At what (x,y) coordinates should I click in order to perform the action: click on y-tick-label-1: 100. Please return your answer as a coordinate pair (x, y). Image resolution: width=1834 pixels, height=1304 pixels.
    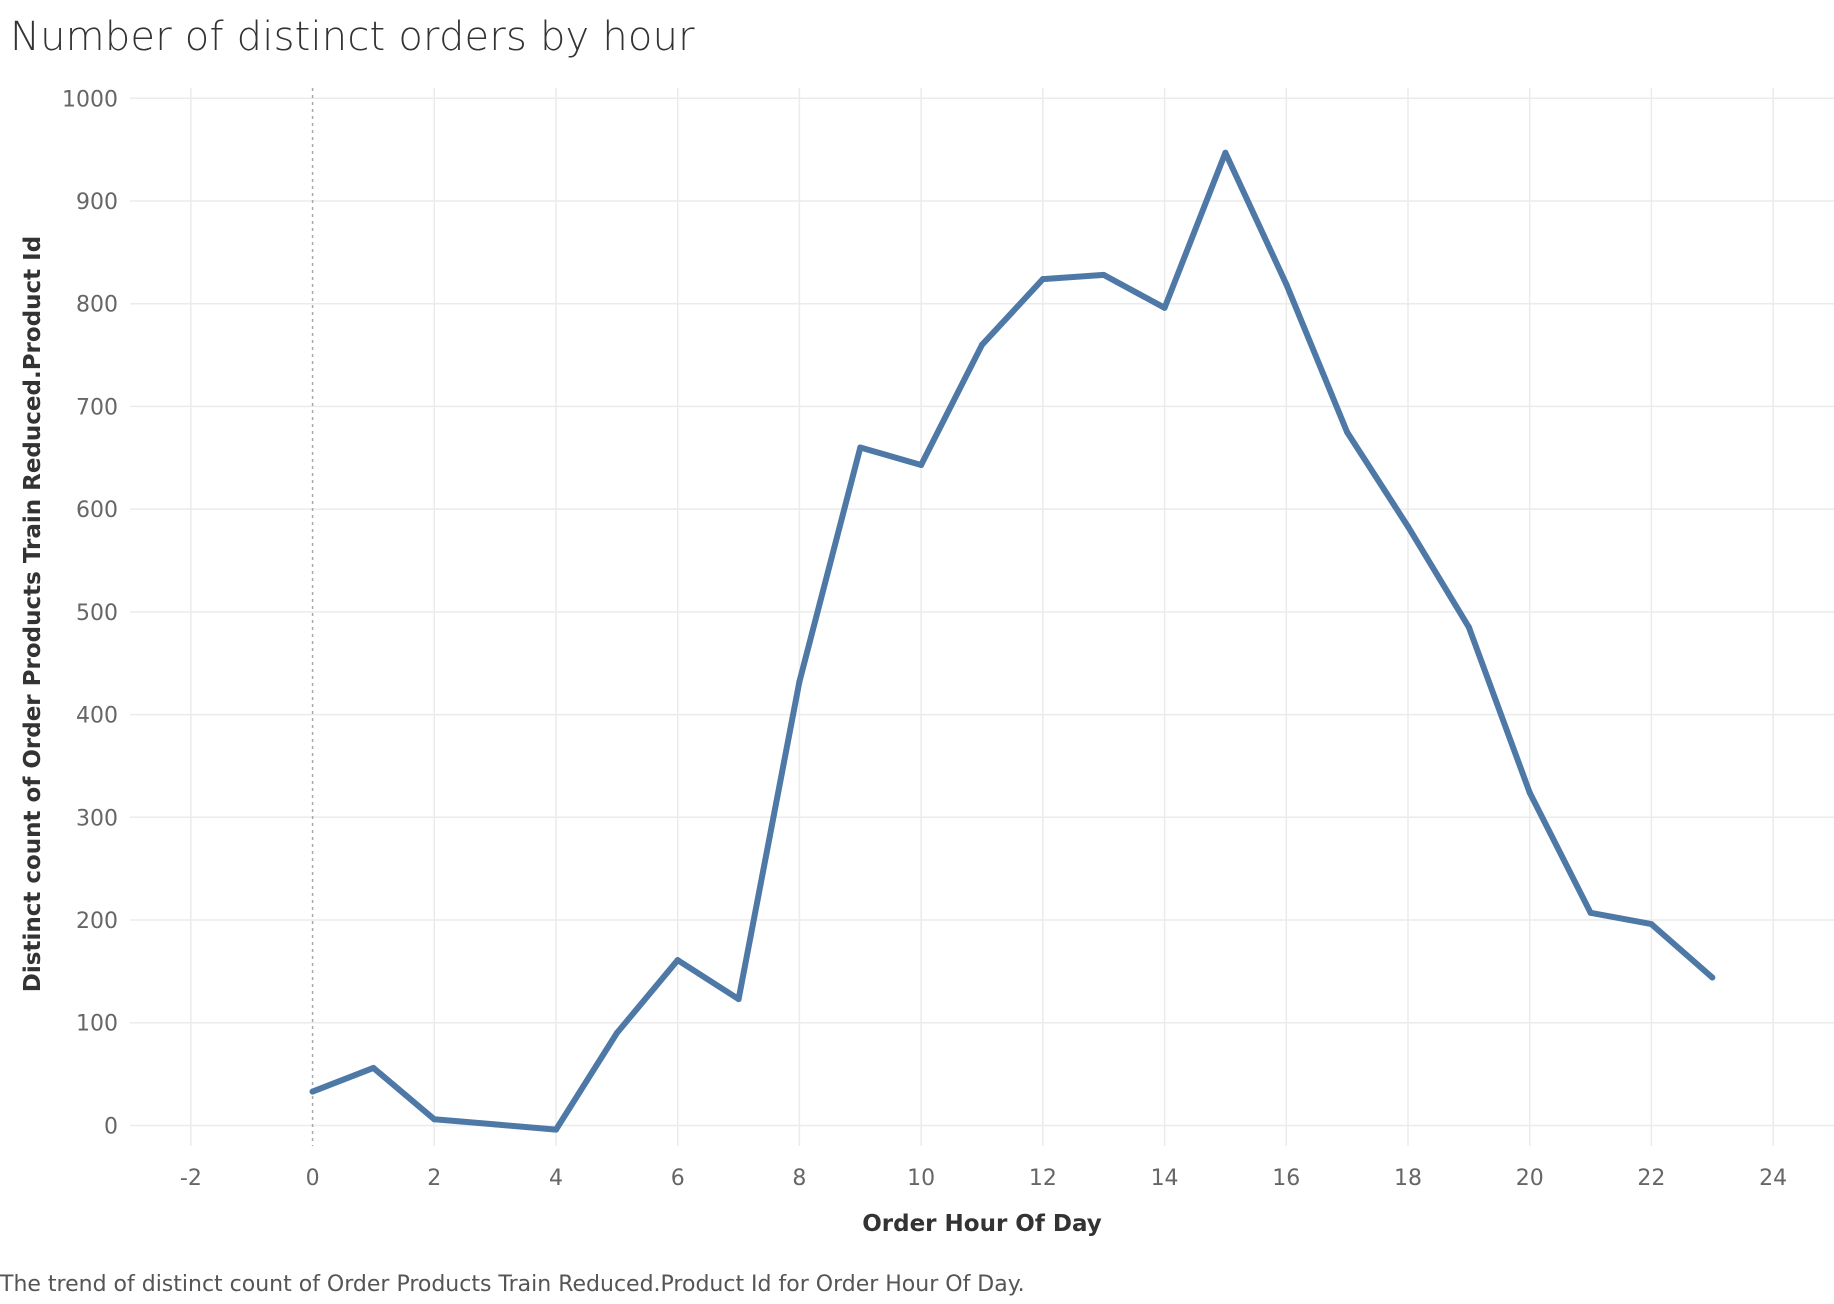
    Looking at the image, I should click on (97, 1024).